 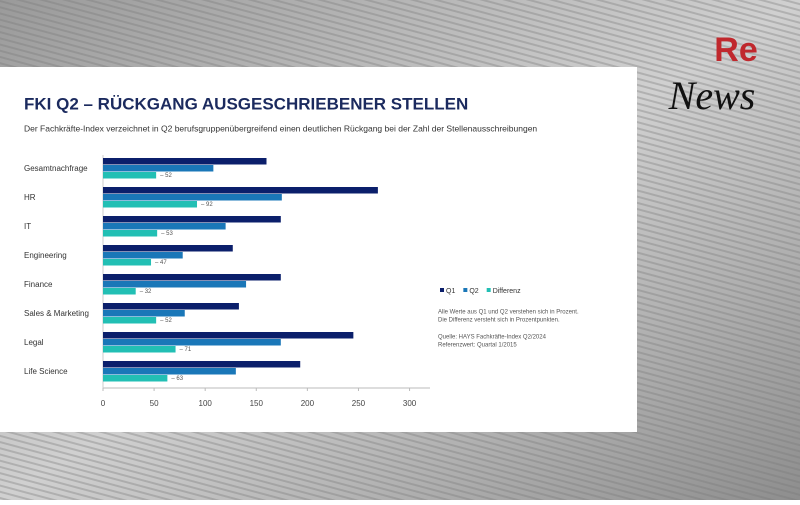 What do you see at coordinates (477, 346) in the screenshot?
I see `note: Referenzwert: Quartal 1/2015` at bounding box center [477, 346].